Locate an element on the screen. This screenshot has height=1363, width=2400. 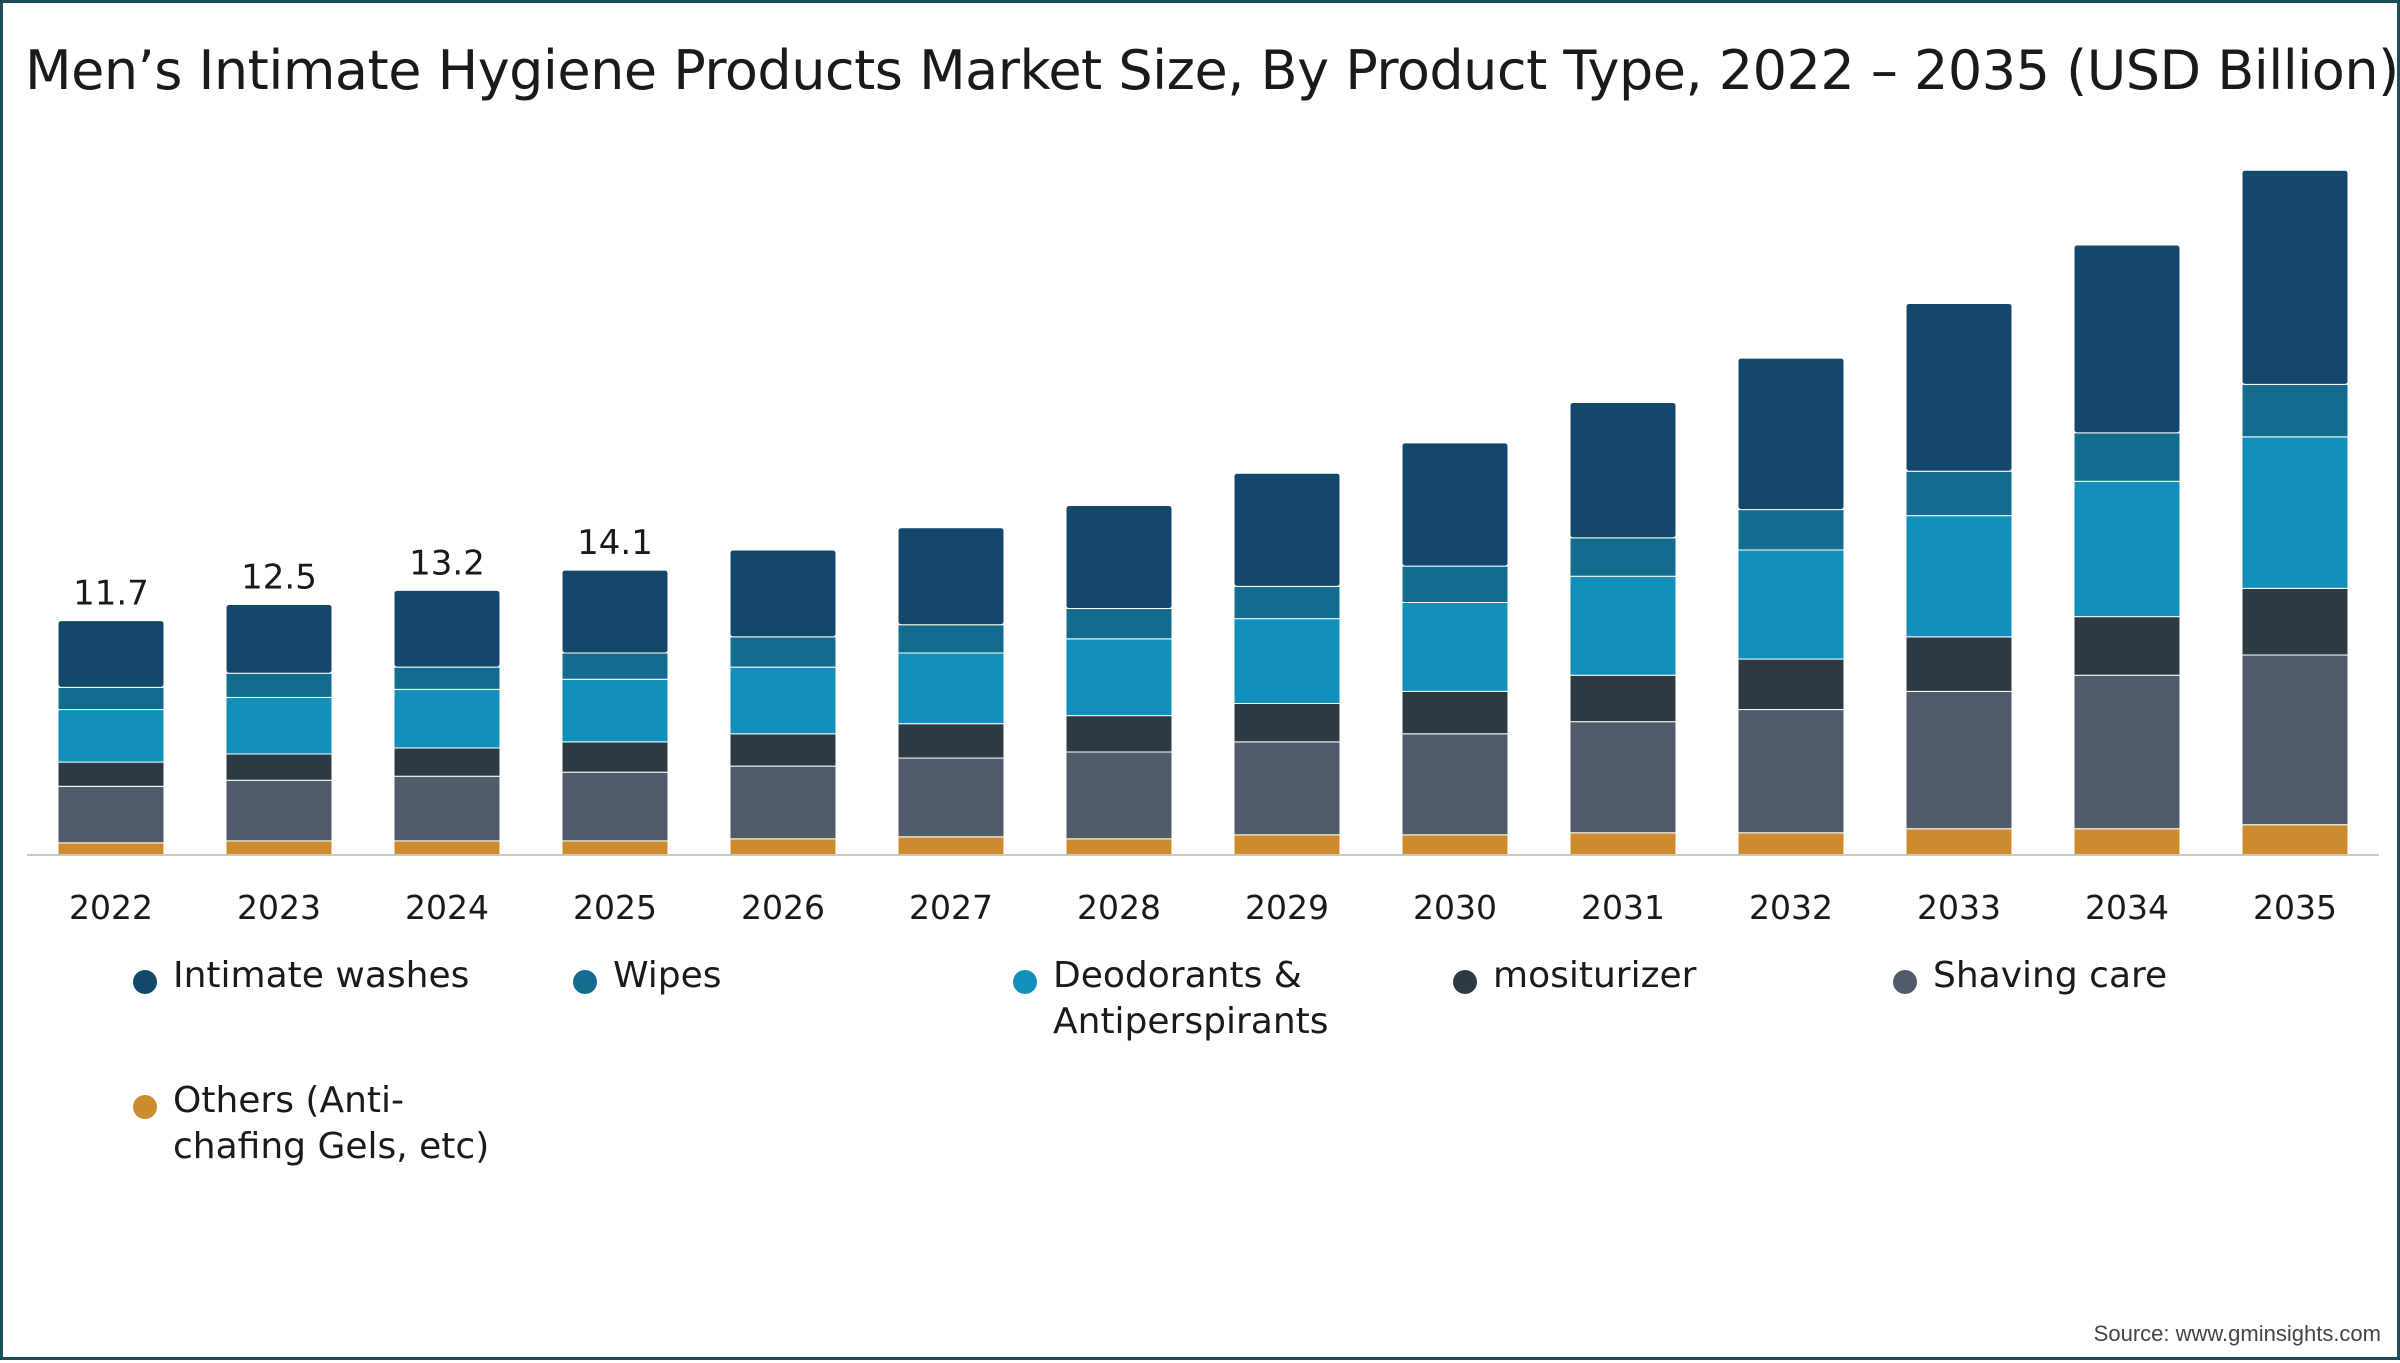
legend-swatch is located at coordinates (1025, 982).